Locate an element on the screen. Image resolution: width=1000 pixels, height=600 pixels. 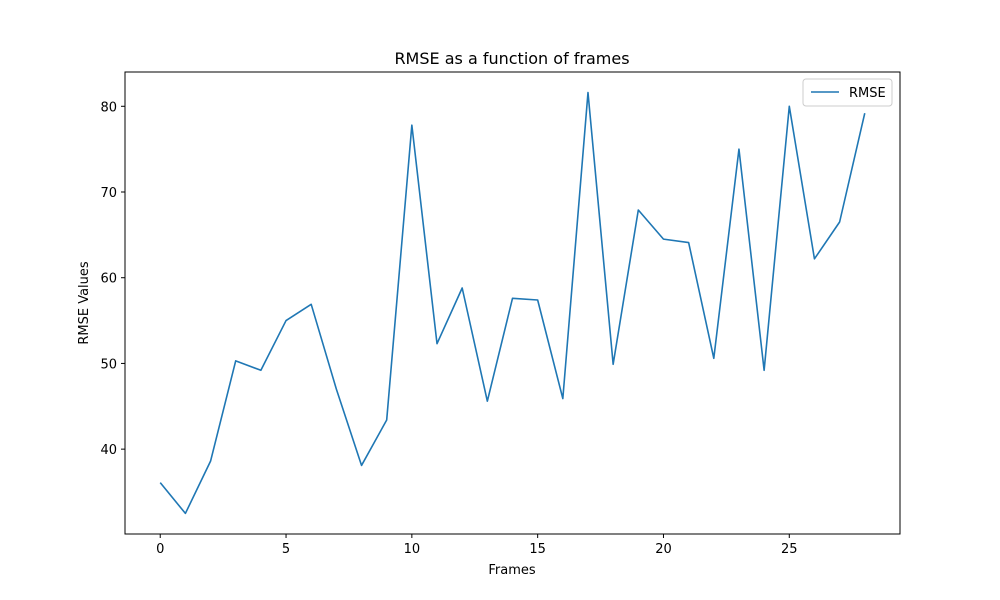
x-tick-label: 5 is located at coordinates (286, 549).